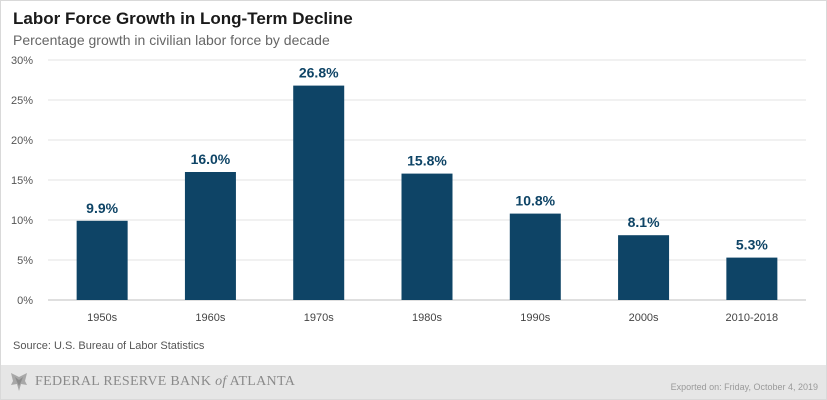 The image size is (827, 400). Describe the element at coordinates (535, 318) in the screenshot. I see `x-tick-label: 1990s` at that location.